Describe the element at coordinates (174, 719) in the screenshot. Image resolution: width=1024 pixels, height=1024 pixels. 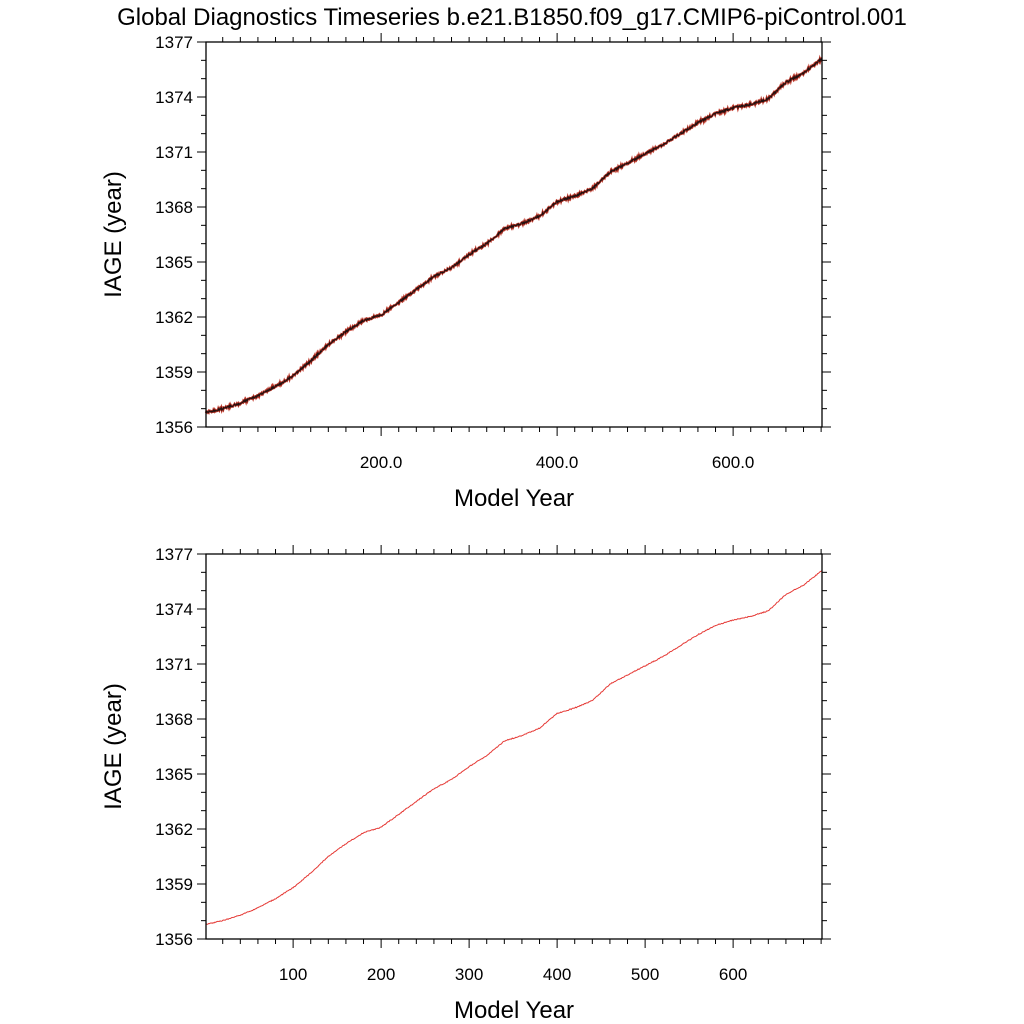
I see `bottom-ytick-label-1368: 1368` at that location.